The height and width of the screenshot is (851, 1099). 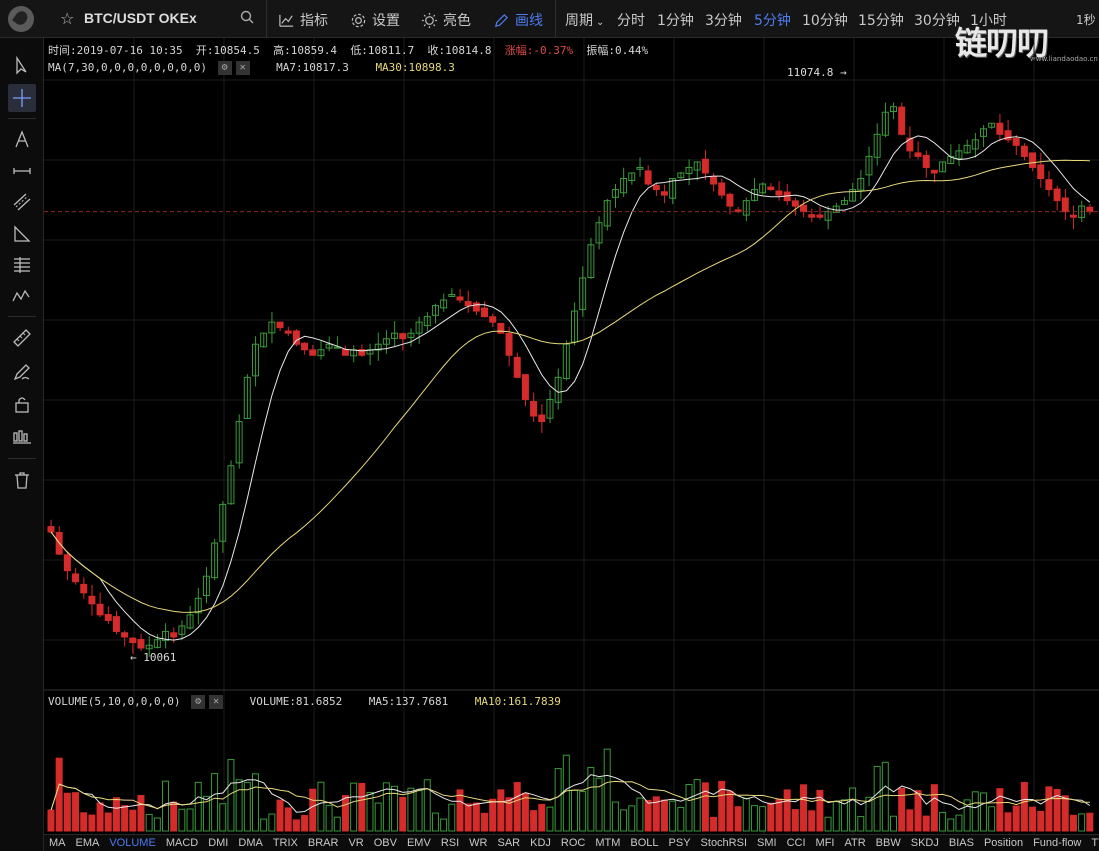 I want to click on indicator-button: 指标, so click(x=303, y=20).